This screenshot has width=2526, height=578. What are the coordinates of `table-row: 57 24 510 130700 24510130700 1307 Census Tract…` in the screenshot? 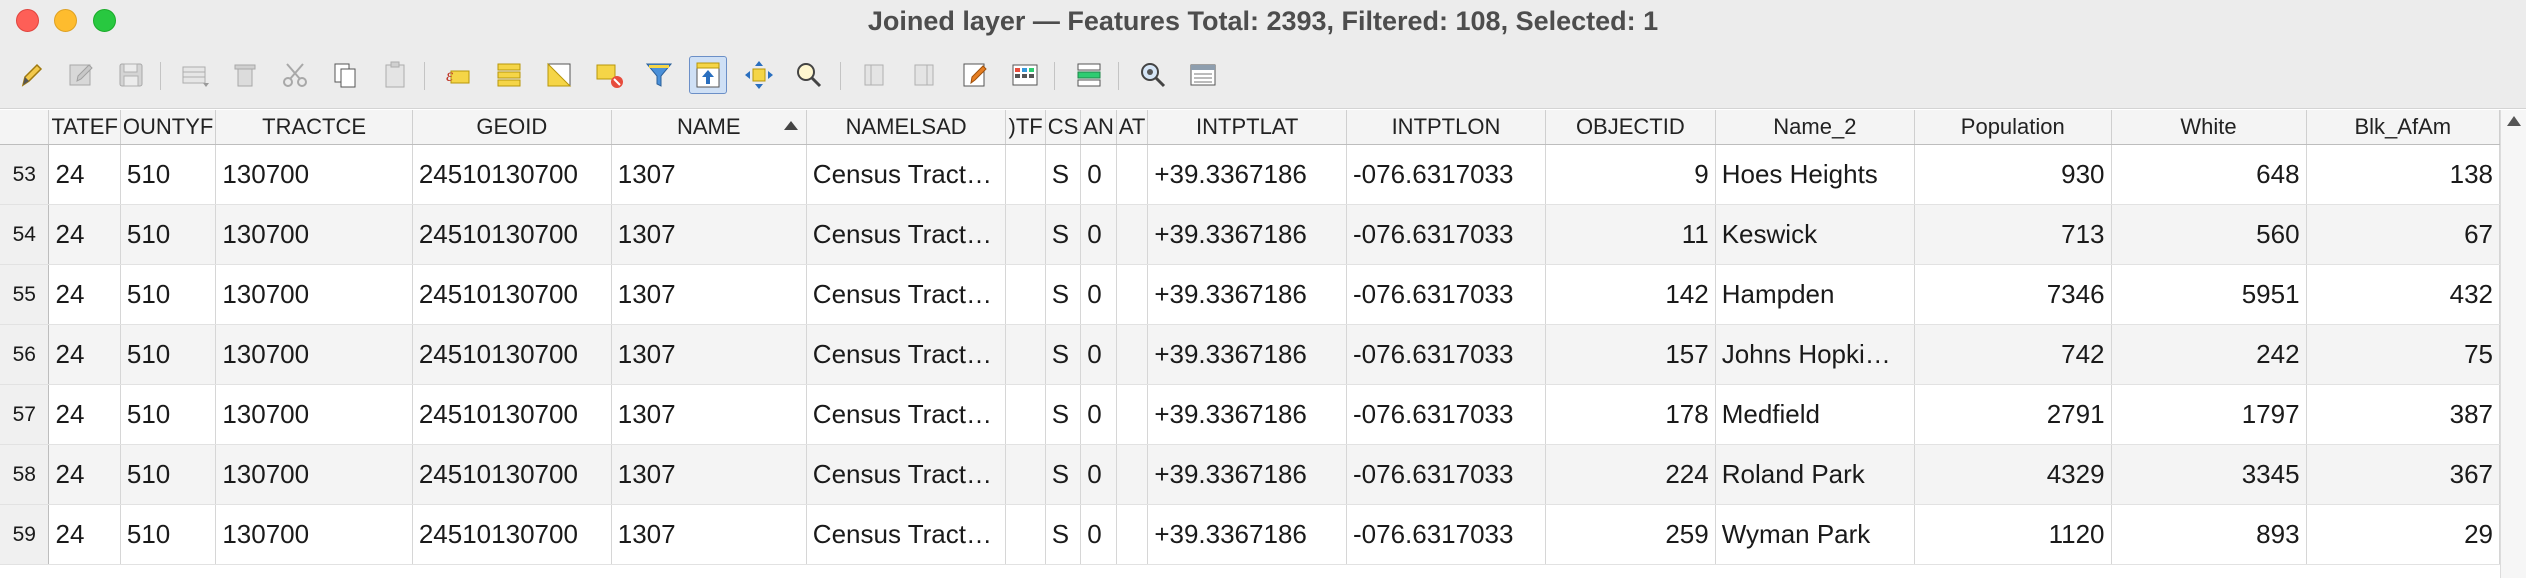 It's located at (1250, 414).